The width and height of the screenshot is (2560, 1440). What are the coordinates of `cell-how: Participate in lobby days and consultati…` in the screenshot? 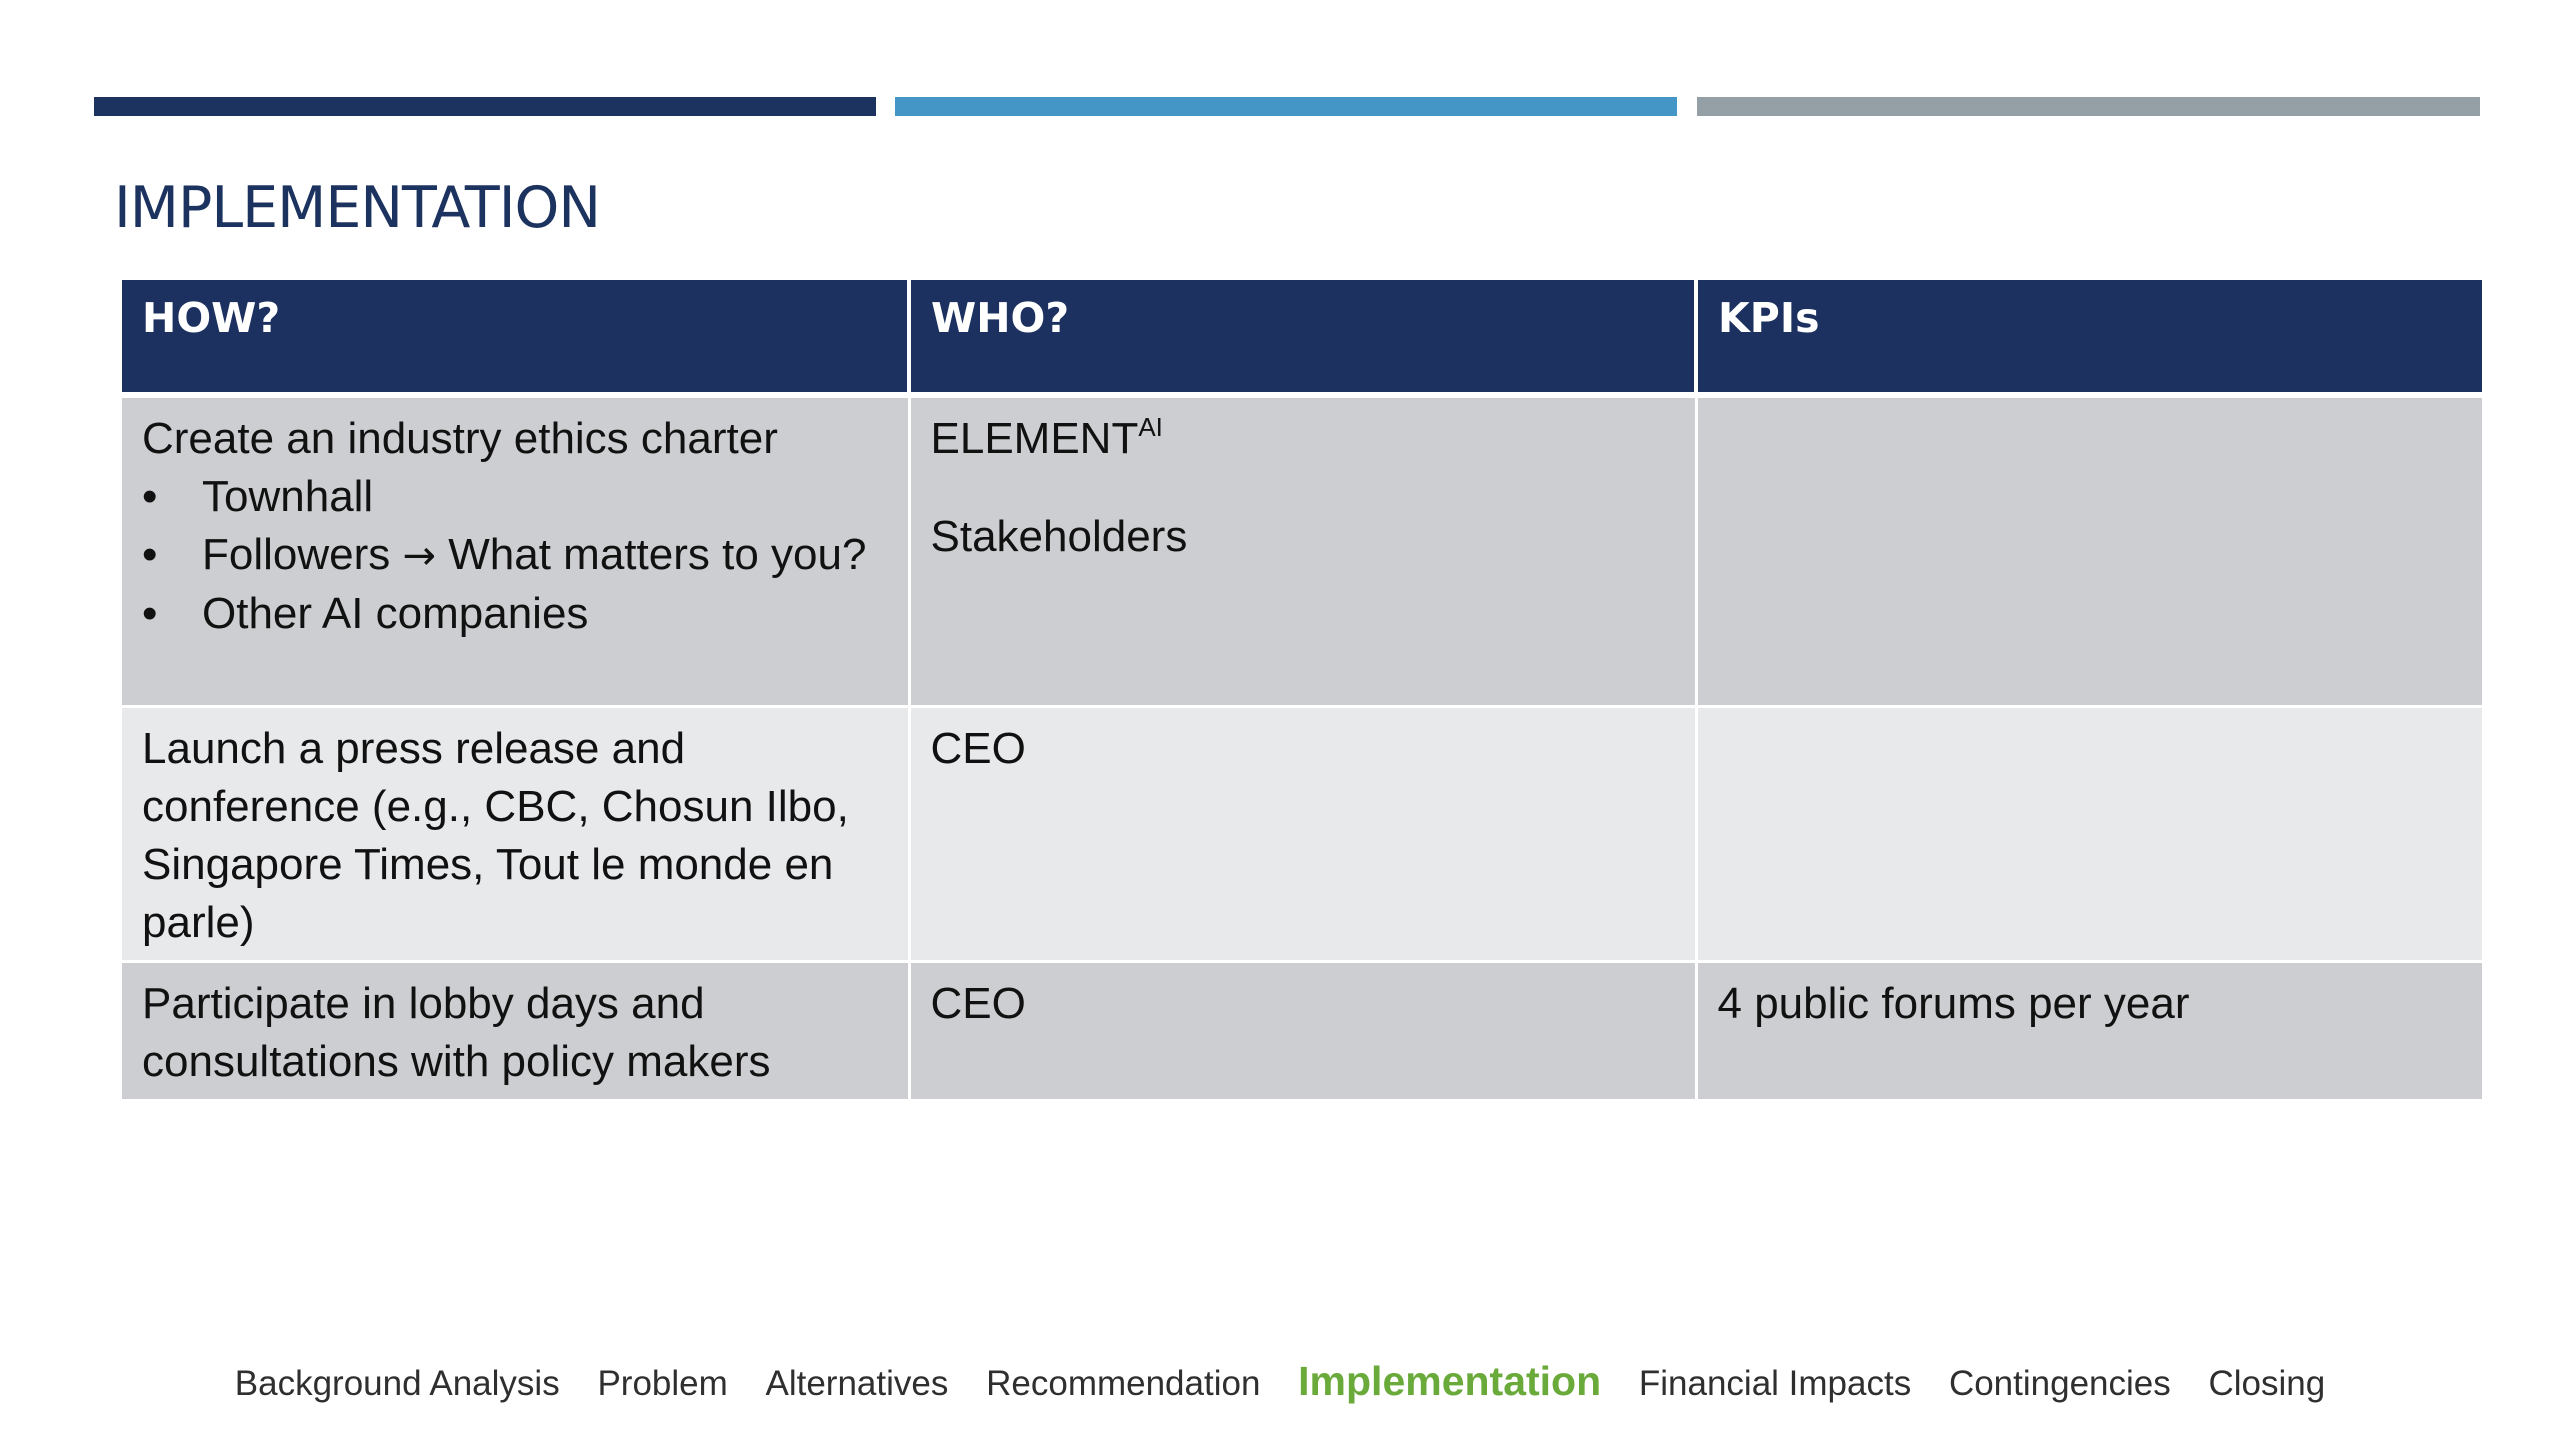 It's located at (516, 1031).